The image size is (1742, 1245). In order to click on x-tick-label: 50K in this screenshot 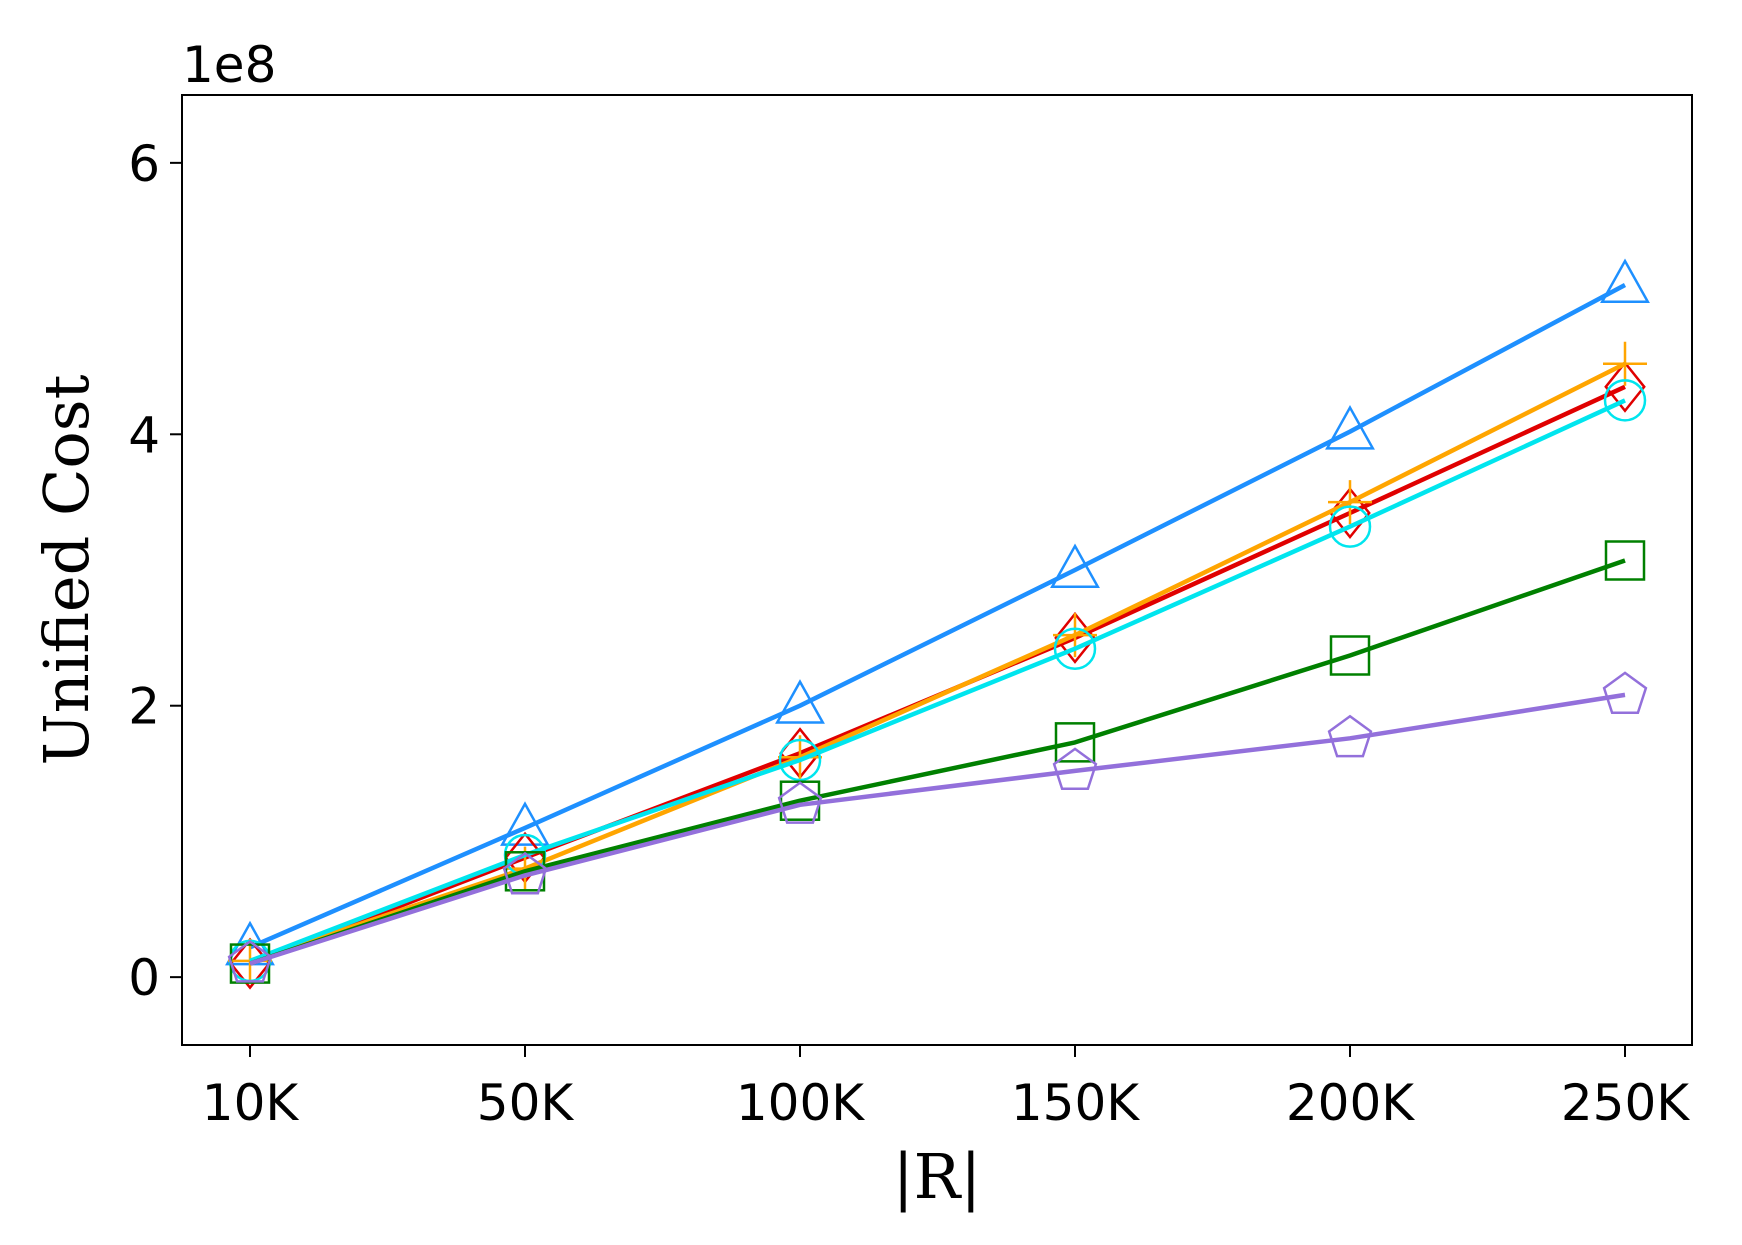, I will do `click(526, 1103)`.